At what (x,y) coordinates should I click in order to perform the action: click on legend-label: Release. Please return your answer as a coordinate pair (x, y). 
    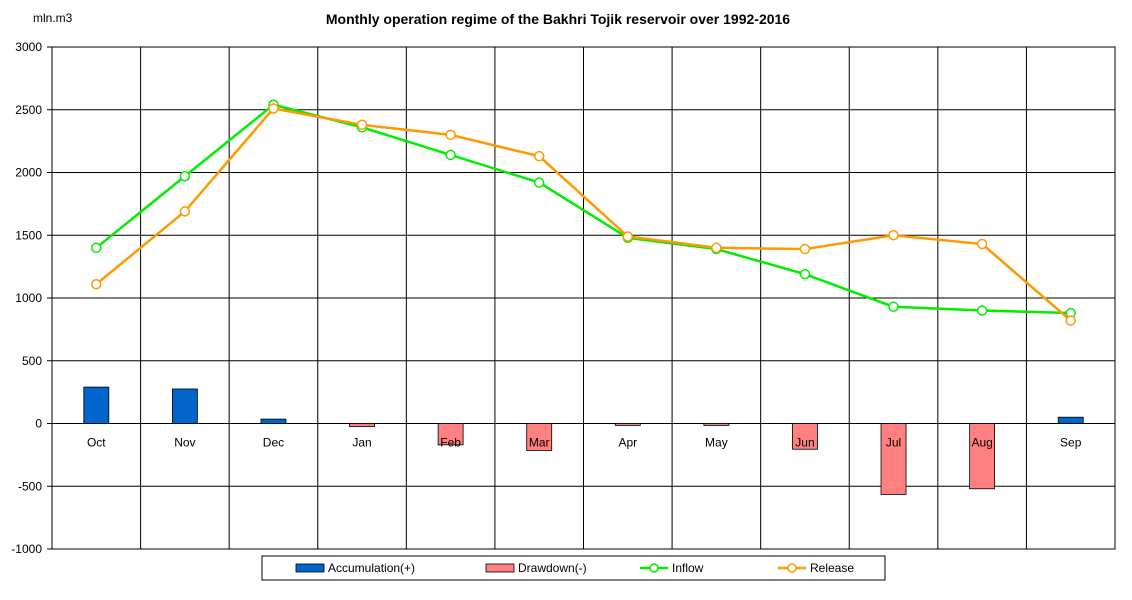
    Looking at the image, I should click on (832, 568).